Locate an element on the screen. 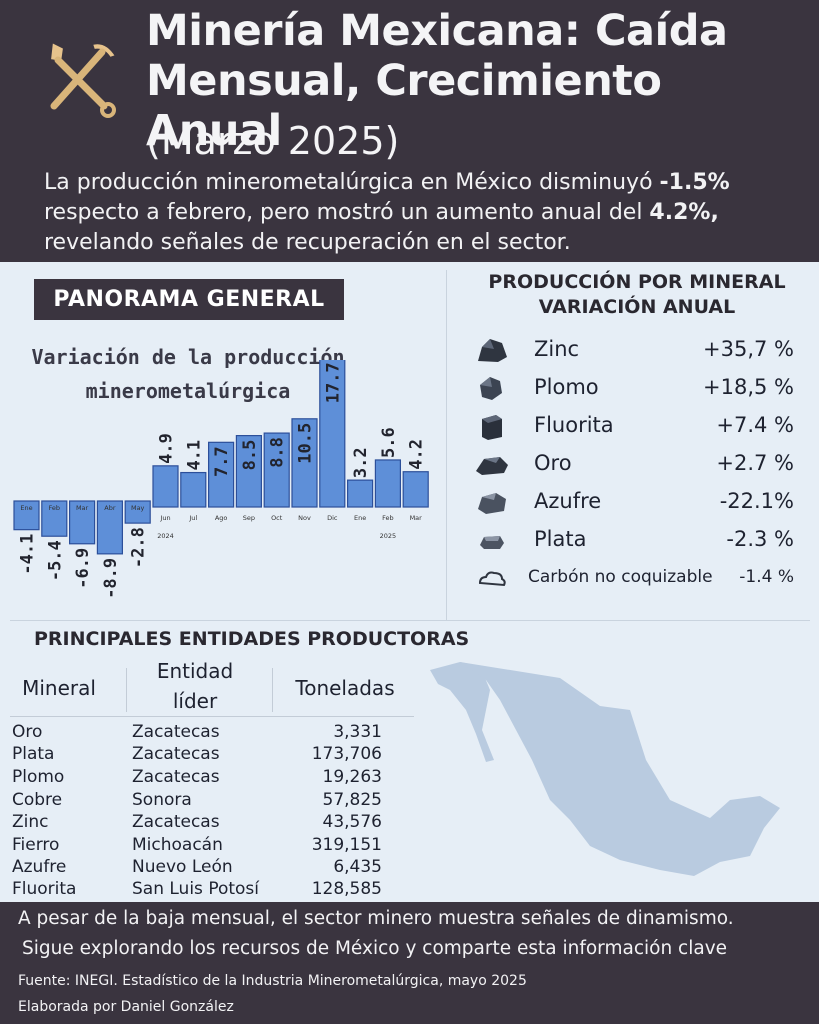  cell-mineral: Oro is located at coordinates (27, 732).